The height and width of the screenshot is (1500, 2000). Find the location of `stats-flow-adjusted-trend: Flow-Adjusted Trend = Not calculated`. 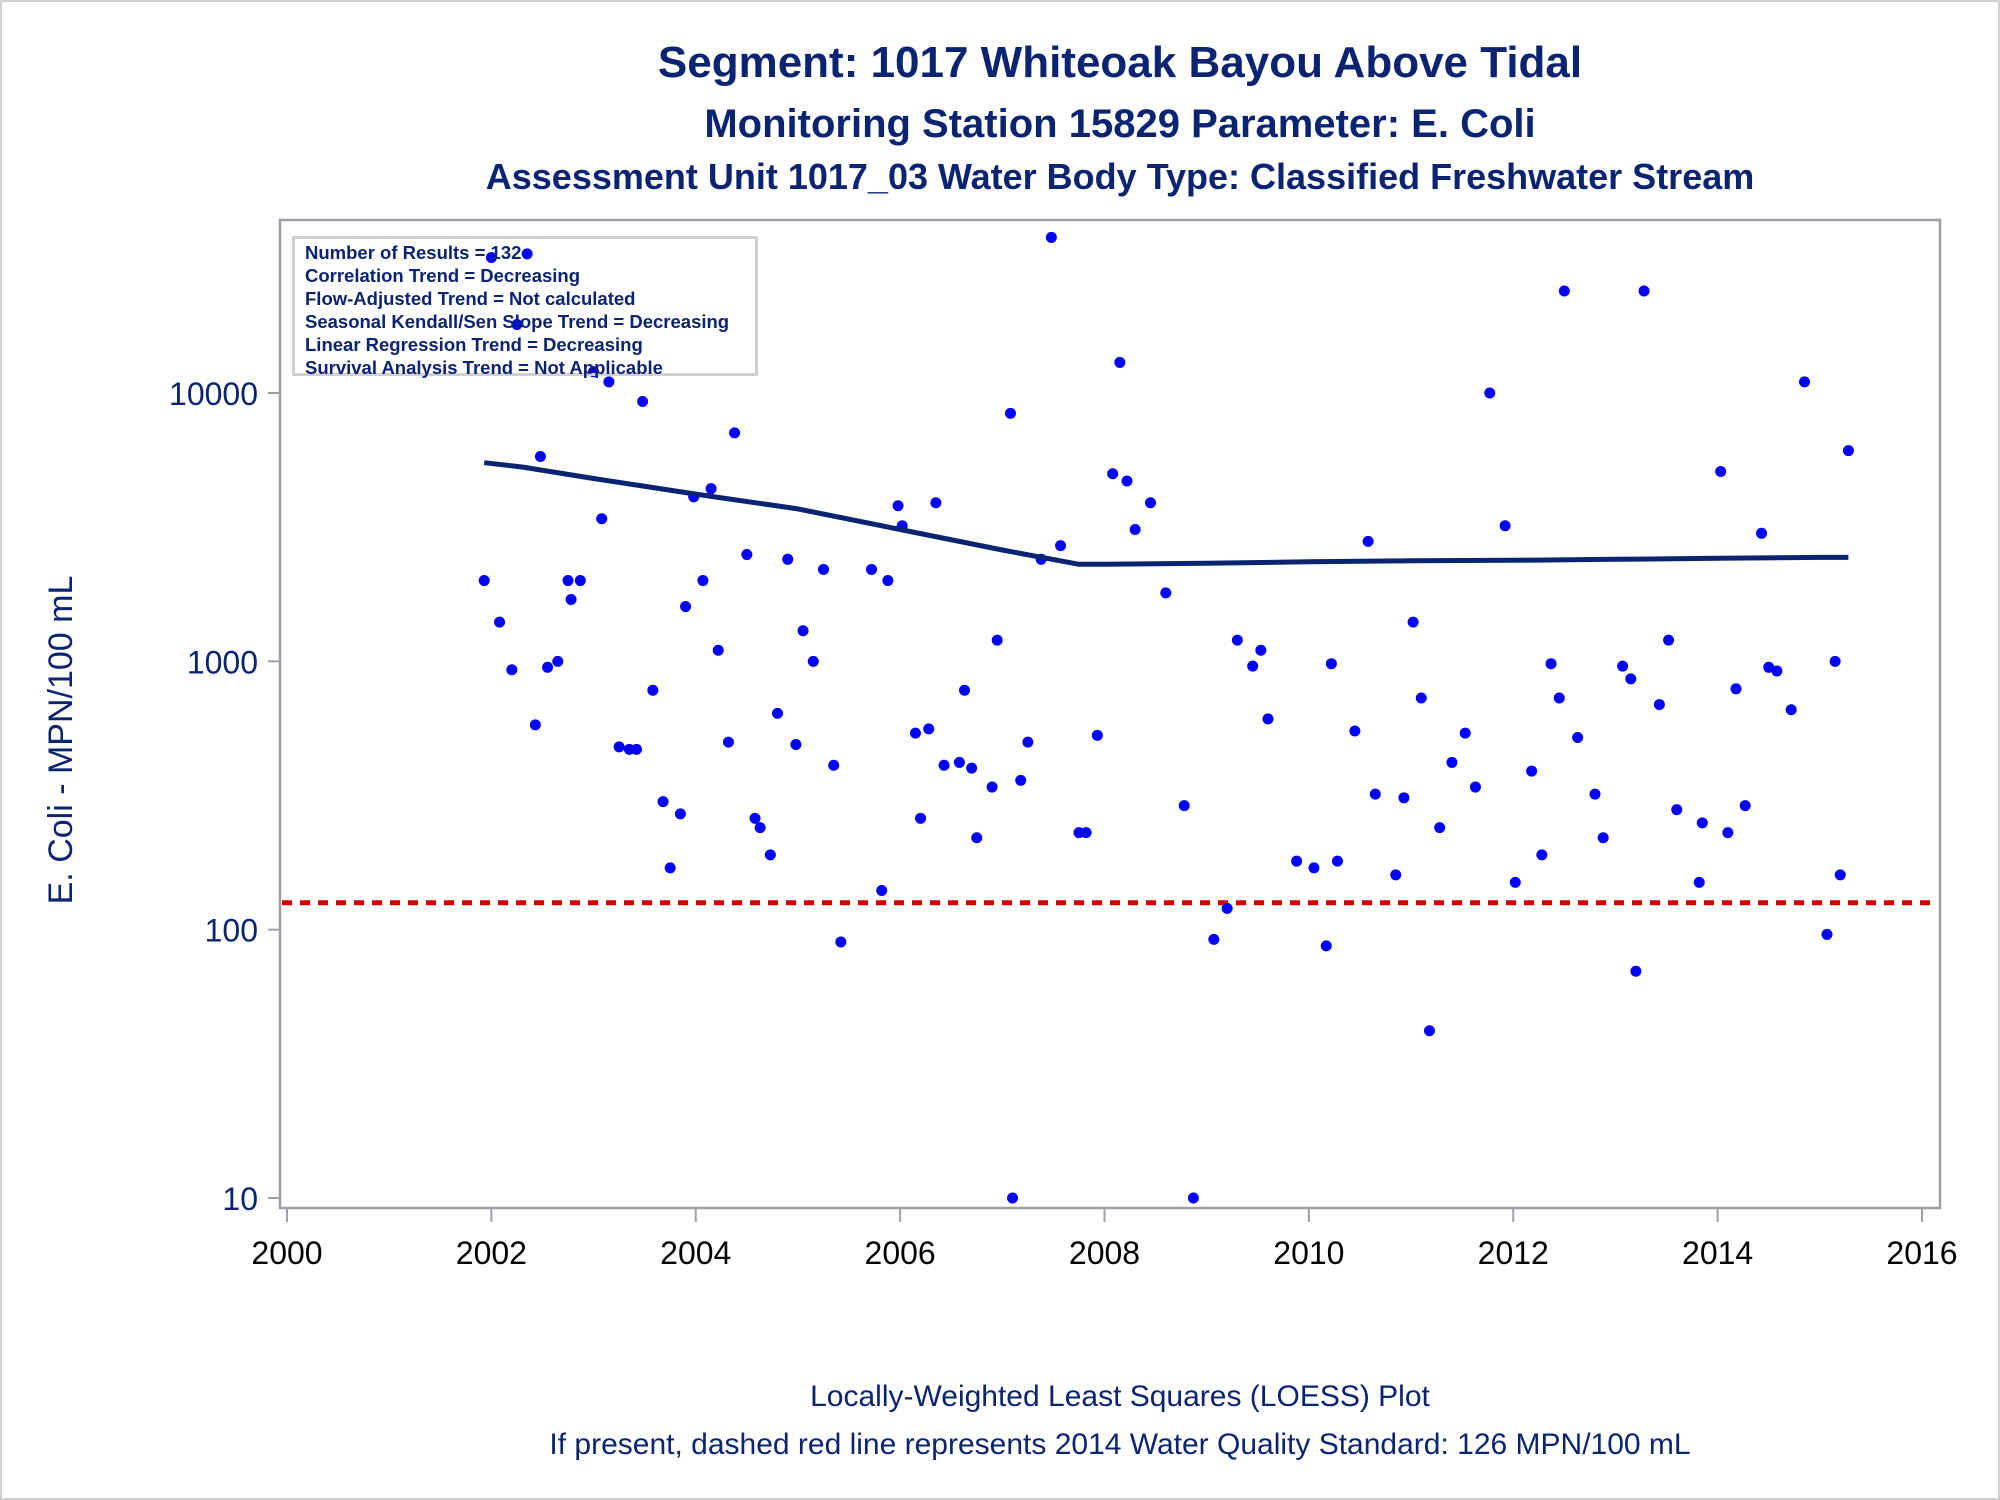

stats-flow-adjusted-trend: Flow-Adjusted Trend = Not calculated is located at coordinates (470, 298).